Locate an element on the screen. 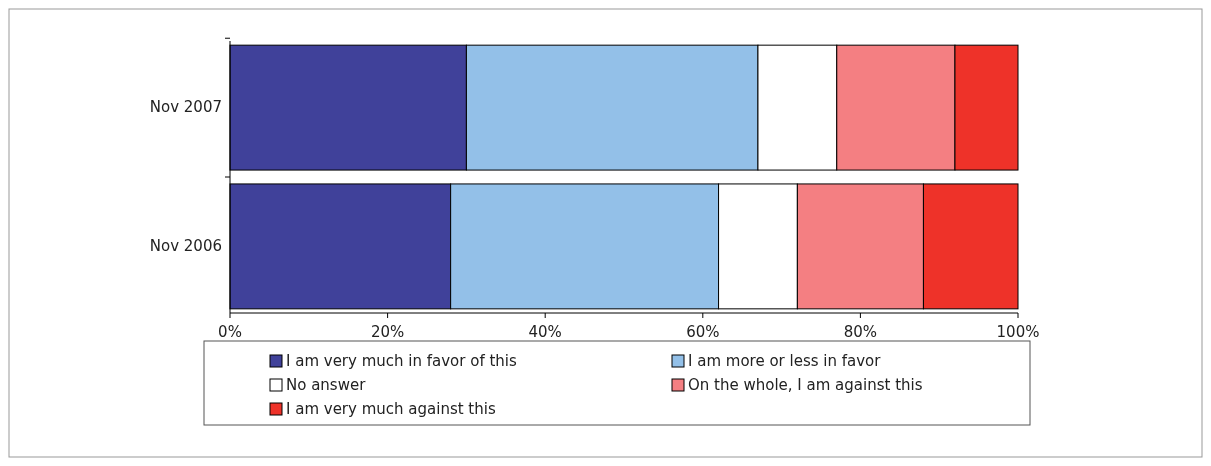  x-tick-label: 20% is located at coordinates (387, 332).